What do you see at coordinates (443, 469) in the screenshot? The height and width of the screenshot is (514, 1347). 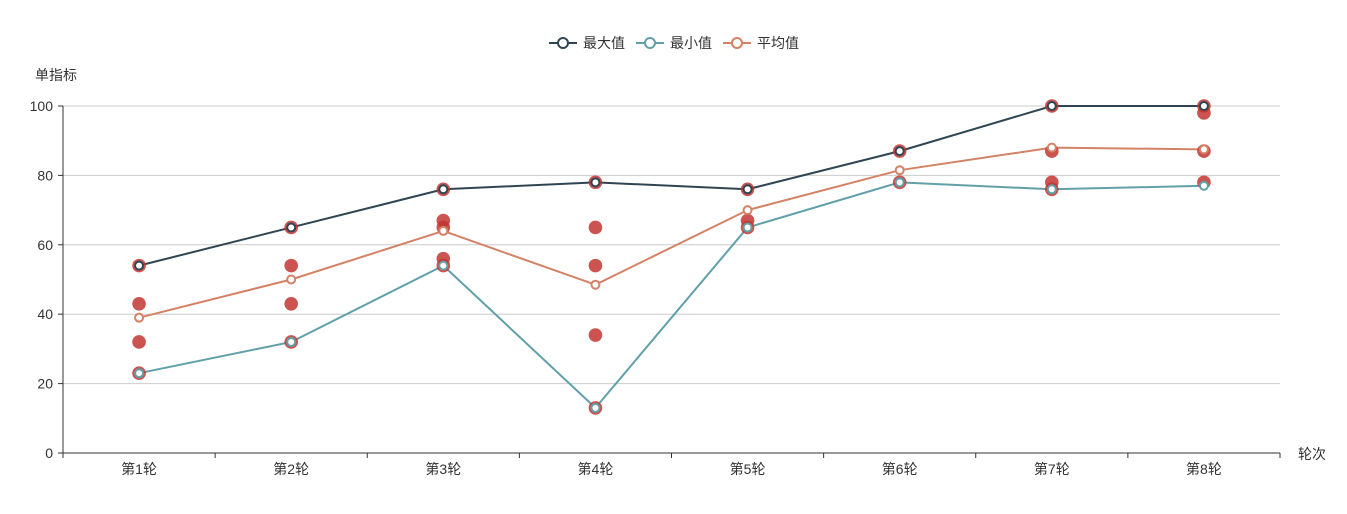 I see `x-category-label: 第3轮` at bounding box center [443, 469].